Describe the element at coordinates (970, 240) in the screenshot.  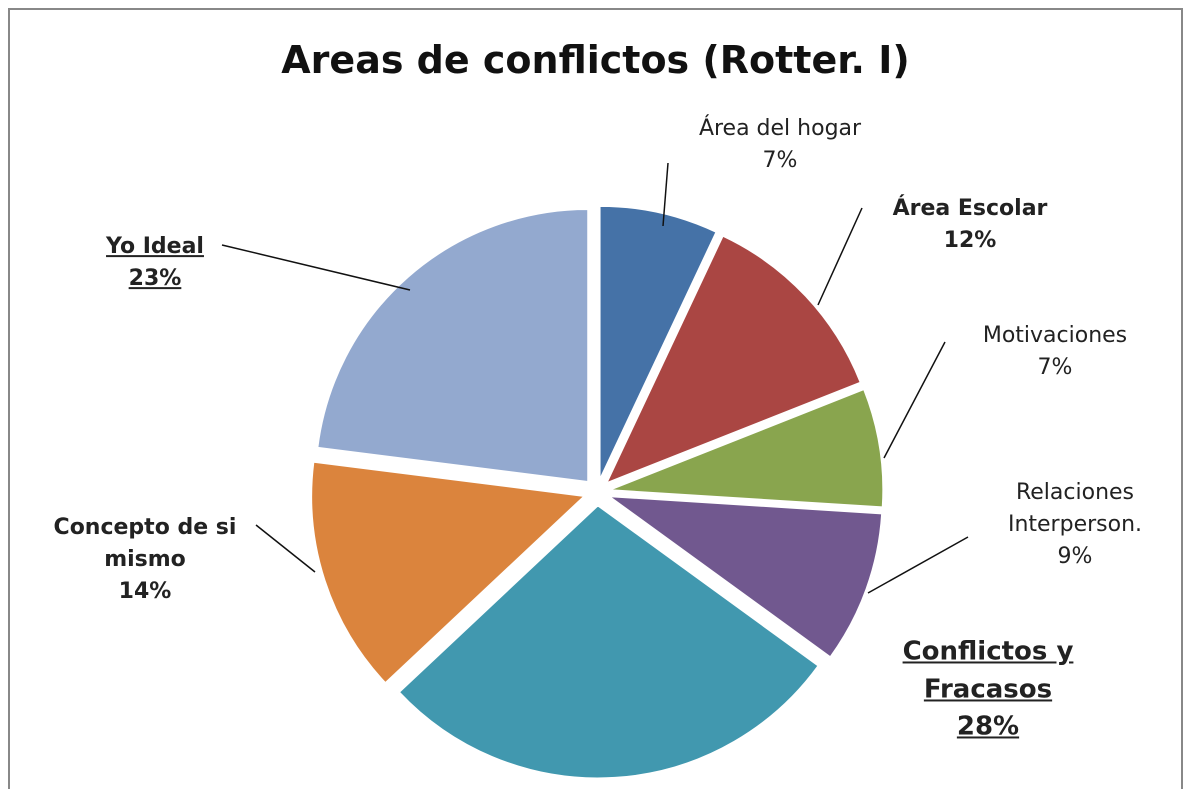
I see `label-value: 12%` at that location.